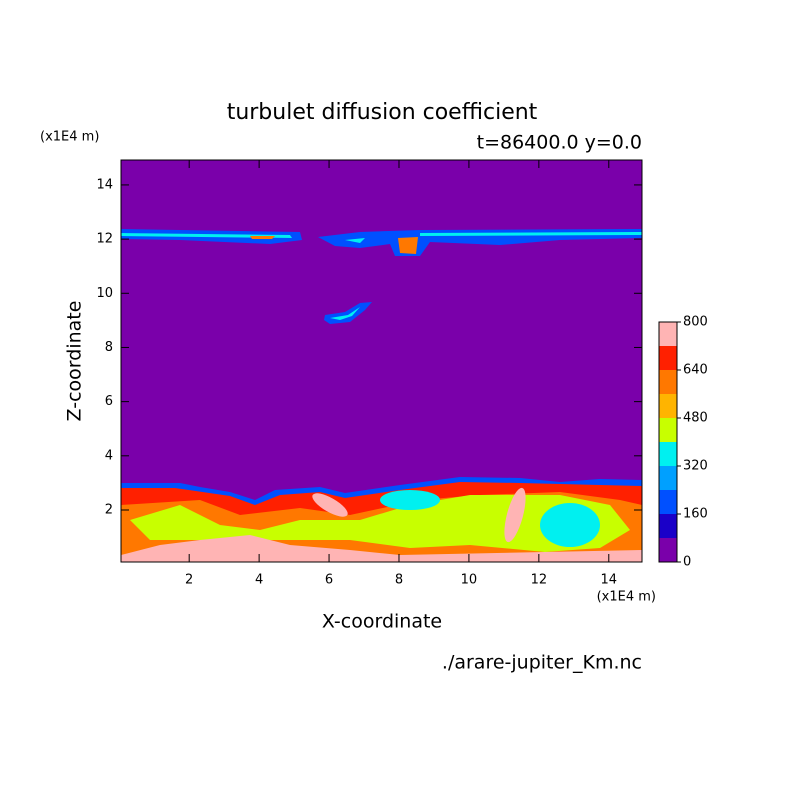  I want to click on chart-title: turbulet diffusion coefficient, so click(382, 112).